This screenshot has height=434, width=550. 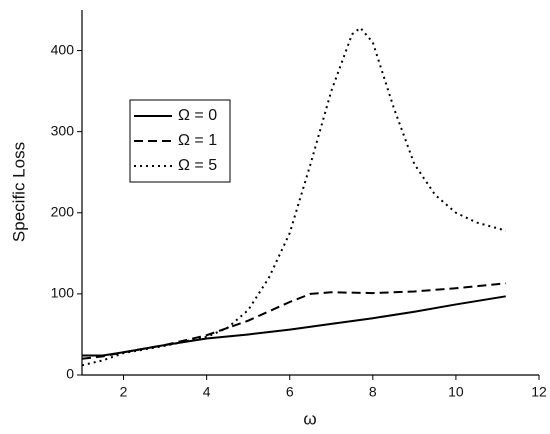 I want to click on x-tick-label: 6, so click(x=290, y=392).